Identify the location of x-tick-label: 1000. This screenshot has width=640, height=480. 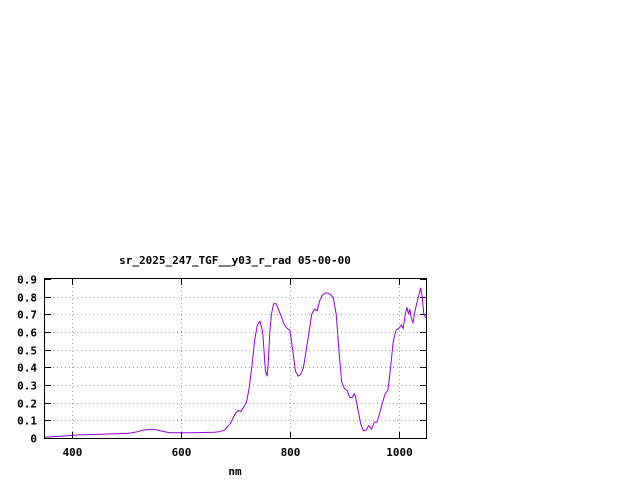
(399, 452).